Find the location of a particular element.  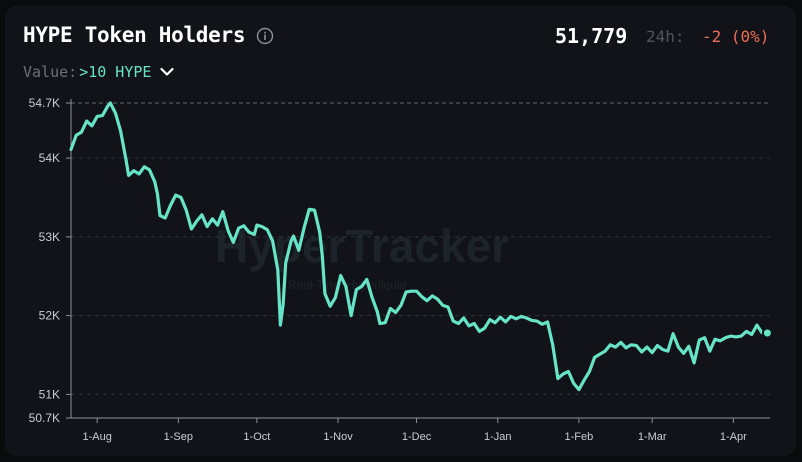

watermark: HyperTracker Real-Time Hyperliquid is located at coordinates (362, 256).